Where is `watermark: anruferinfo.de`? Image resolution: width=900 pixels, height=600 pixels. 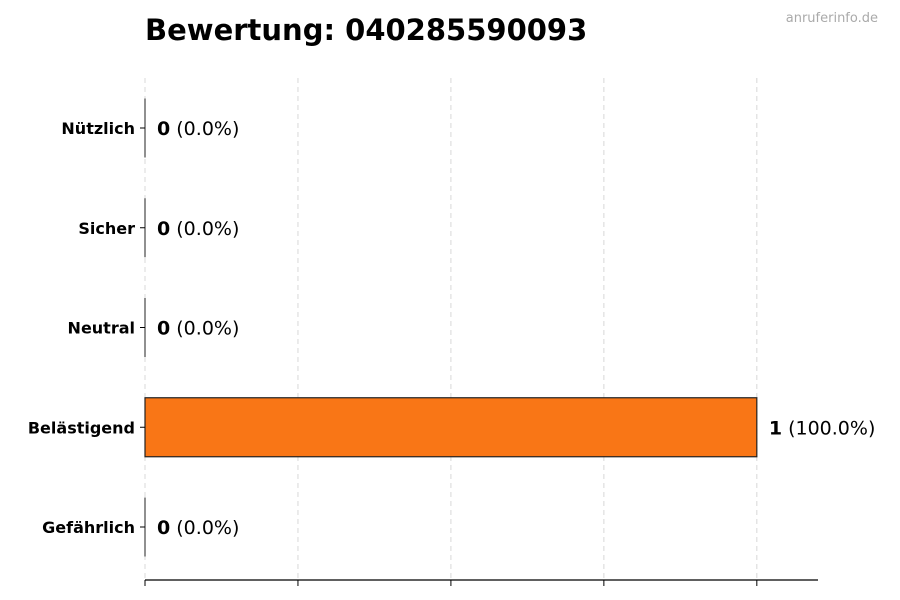
watermark: anruferinfo.de is located at coordinates (832, 18).